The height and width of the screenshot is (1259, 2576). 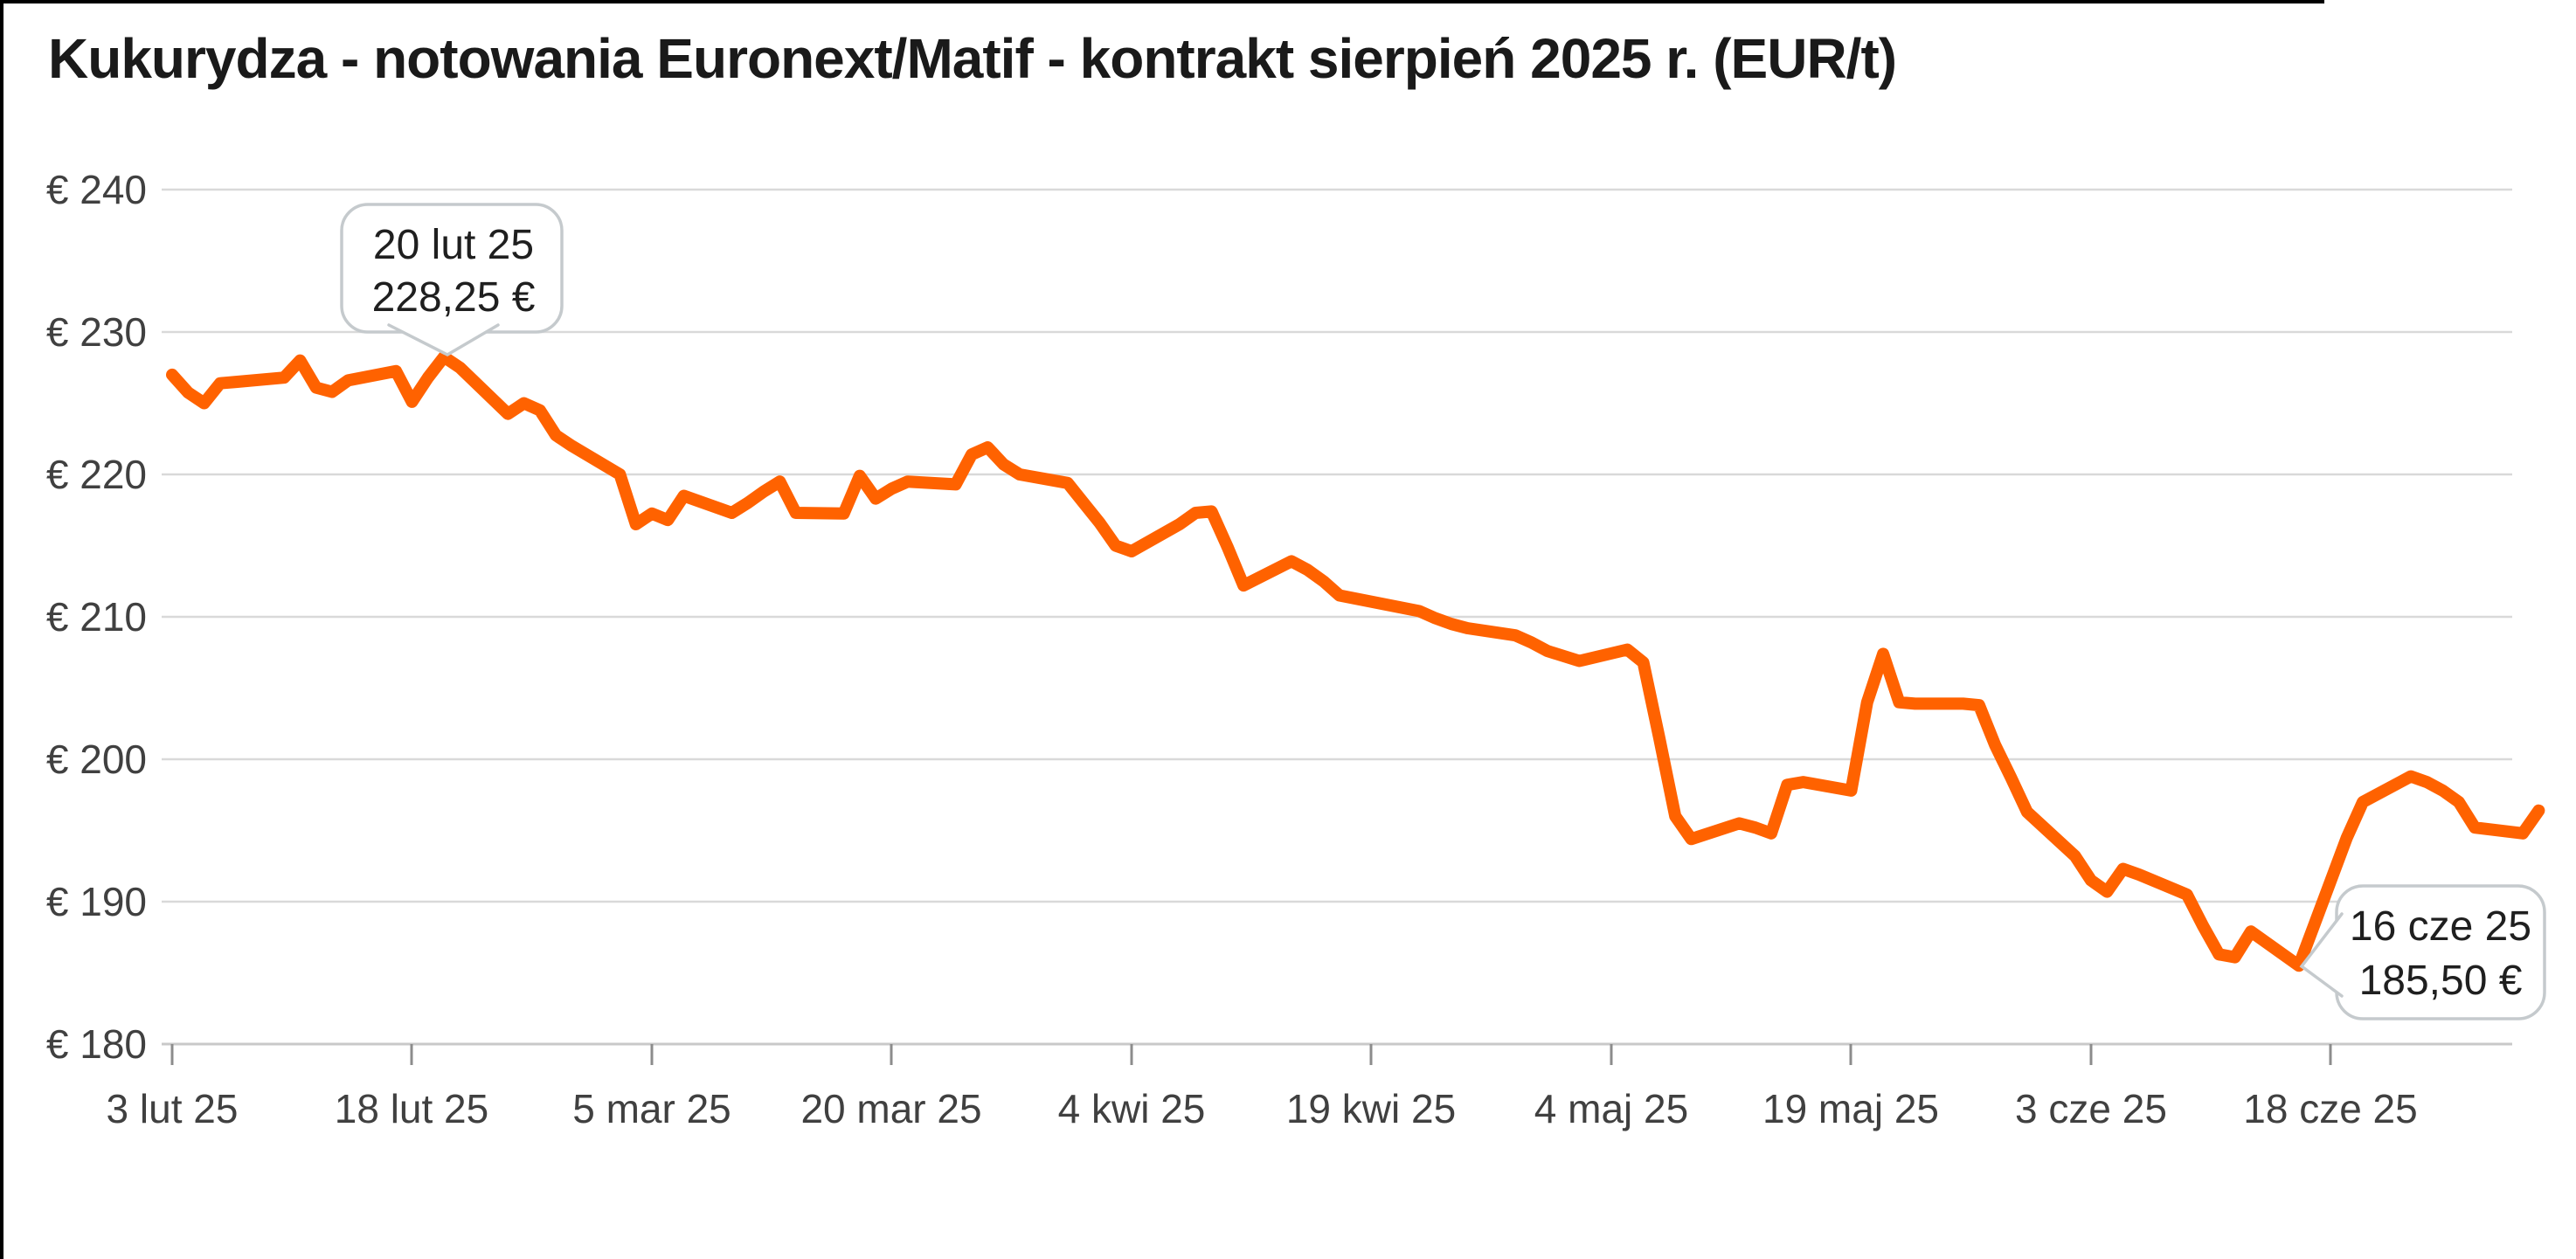 I want to click on x-tick-label: 20 mar 25, so click(x=890, y=1108).